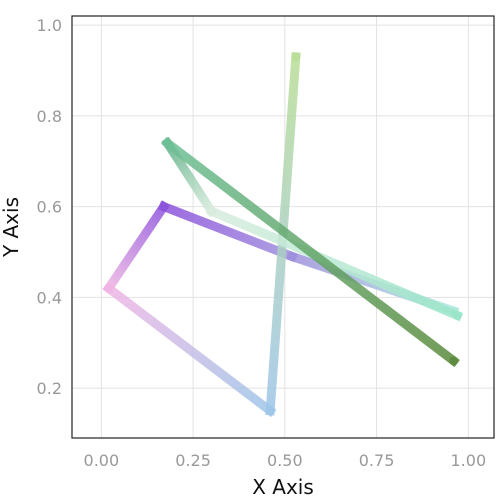 This screenshot has height=500, width=500. What do you see at coordinates (11, 227) in the screenshot?
I see `y-axis-label: Y Axis` at bounding box center [11, 227].